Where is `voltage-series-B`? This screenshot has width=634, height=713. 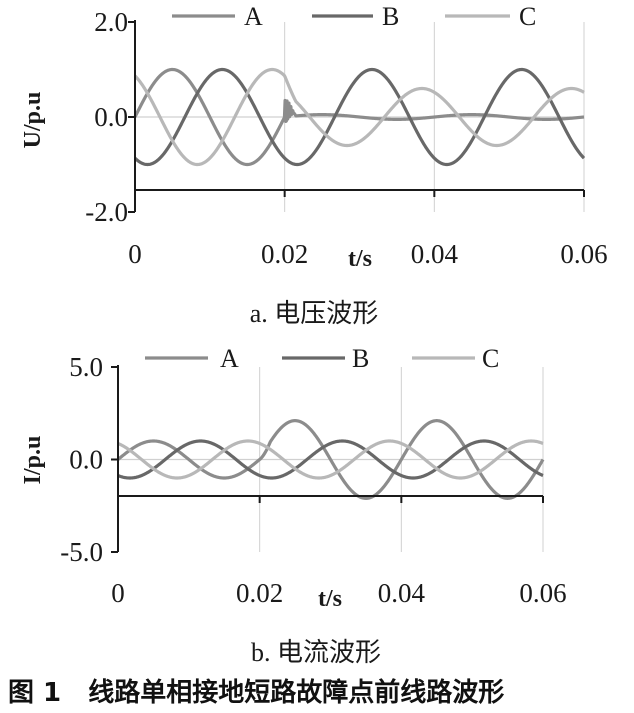
voltage-series-B is located at coordinates (359, 117).